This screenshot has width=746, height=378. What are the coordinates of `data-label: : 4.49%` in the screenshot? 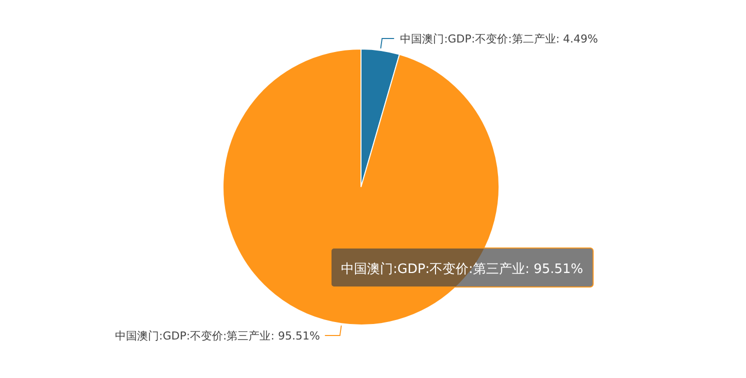 It's located at (577, 39).